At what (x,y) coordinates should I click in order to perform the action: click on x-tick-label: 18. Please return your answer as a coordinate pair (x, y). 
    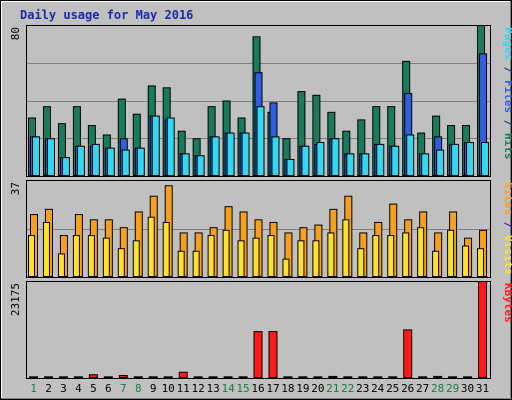
    Looking at the image, I should click on (287, 388).